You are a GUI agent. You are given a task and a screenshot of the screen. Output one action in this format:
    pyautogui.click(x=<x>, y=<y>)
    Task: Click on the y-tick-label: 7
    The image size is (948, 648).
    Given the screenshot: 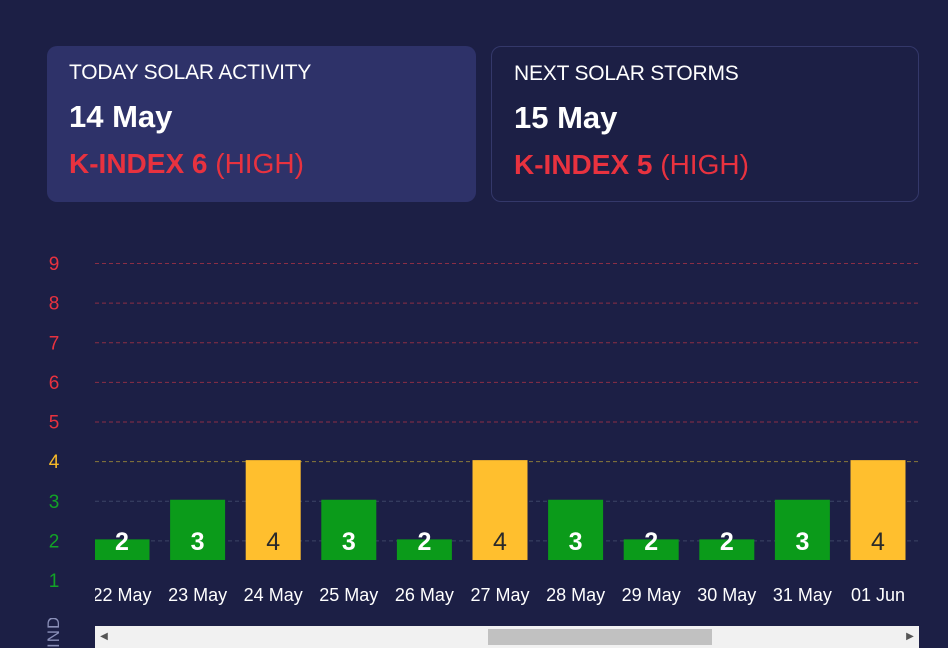 What is the action you would take?
    pyautogui.click(x=54, y=343)
    